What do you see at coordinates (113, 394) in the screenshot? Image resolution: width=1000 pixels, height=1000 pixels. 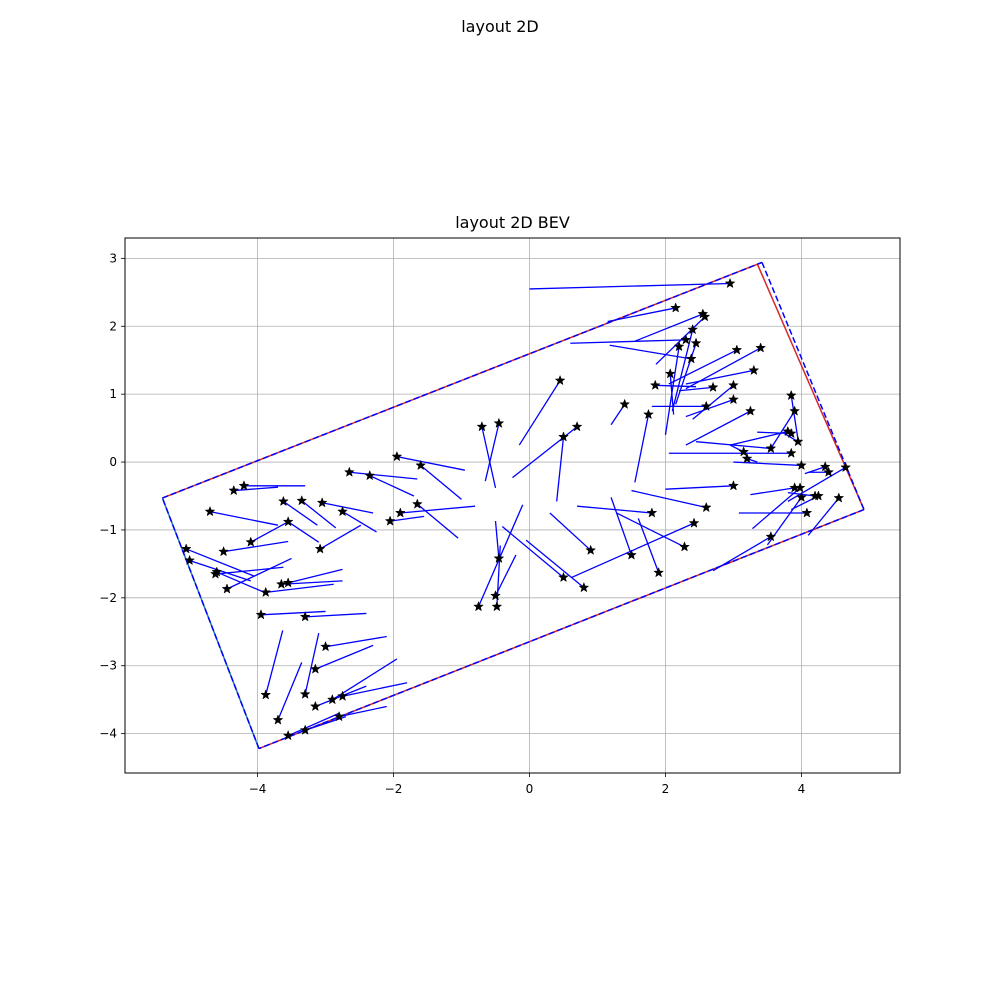 I see `y-tick-label: 1` at bounding box center [113, 394].